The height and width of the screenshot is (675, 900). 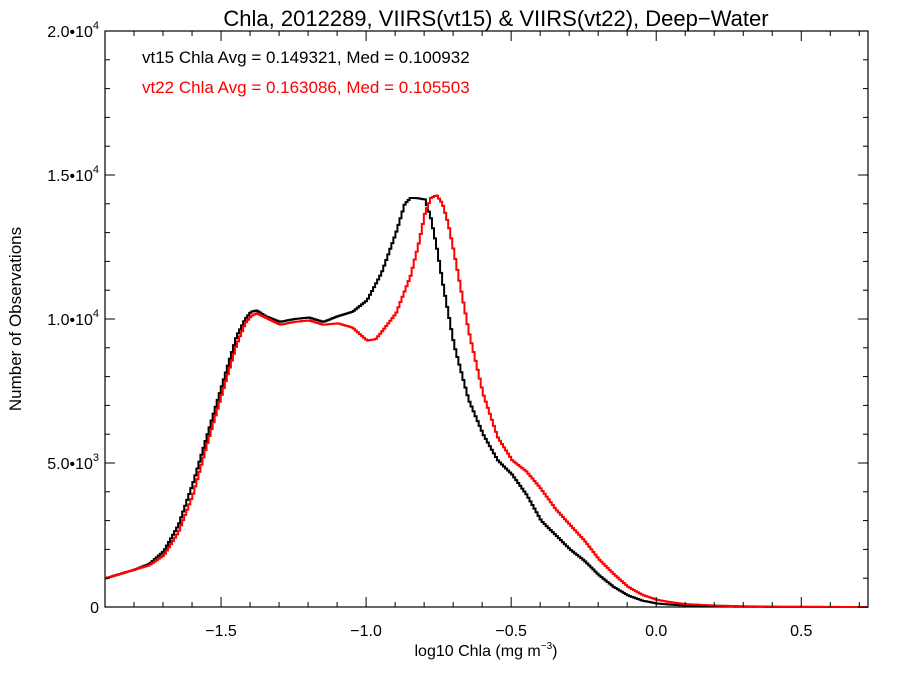 What do you see at coordinates (306, 57) in the screenshot?
I see `annotation-vt15: vt15 Chla Avg = 0.149321, Med = 0.100932` at bounding box center [306, 57].